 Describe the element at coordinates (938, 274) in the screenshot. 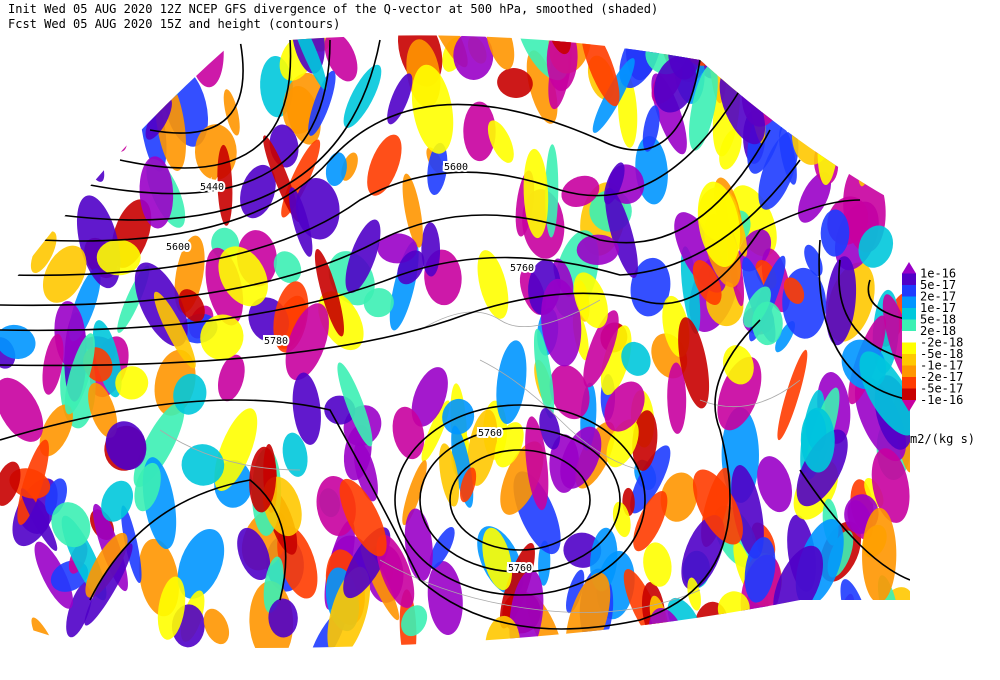

I see `legend-label: 1e-16` at that location.